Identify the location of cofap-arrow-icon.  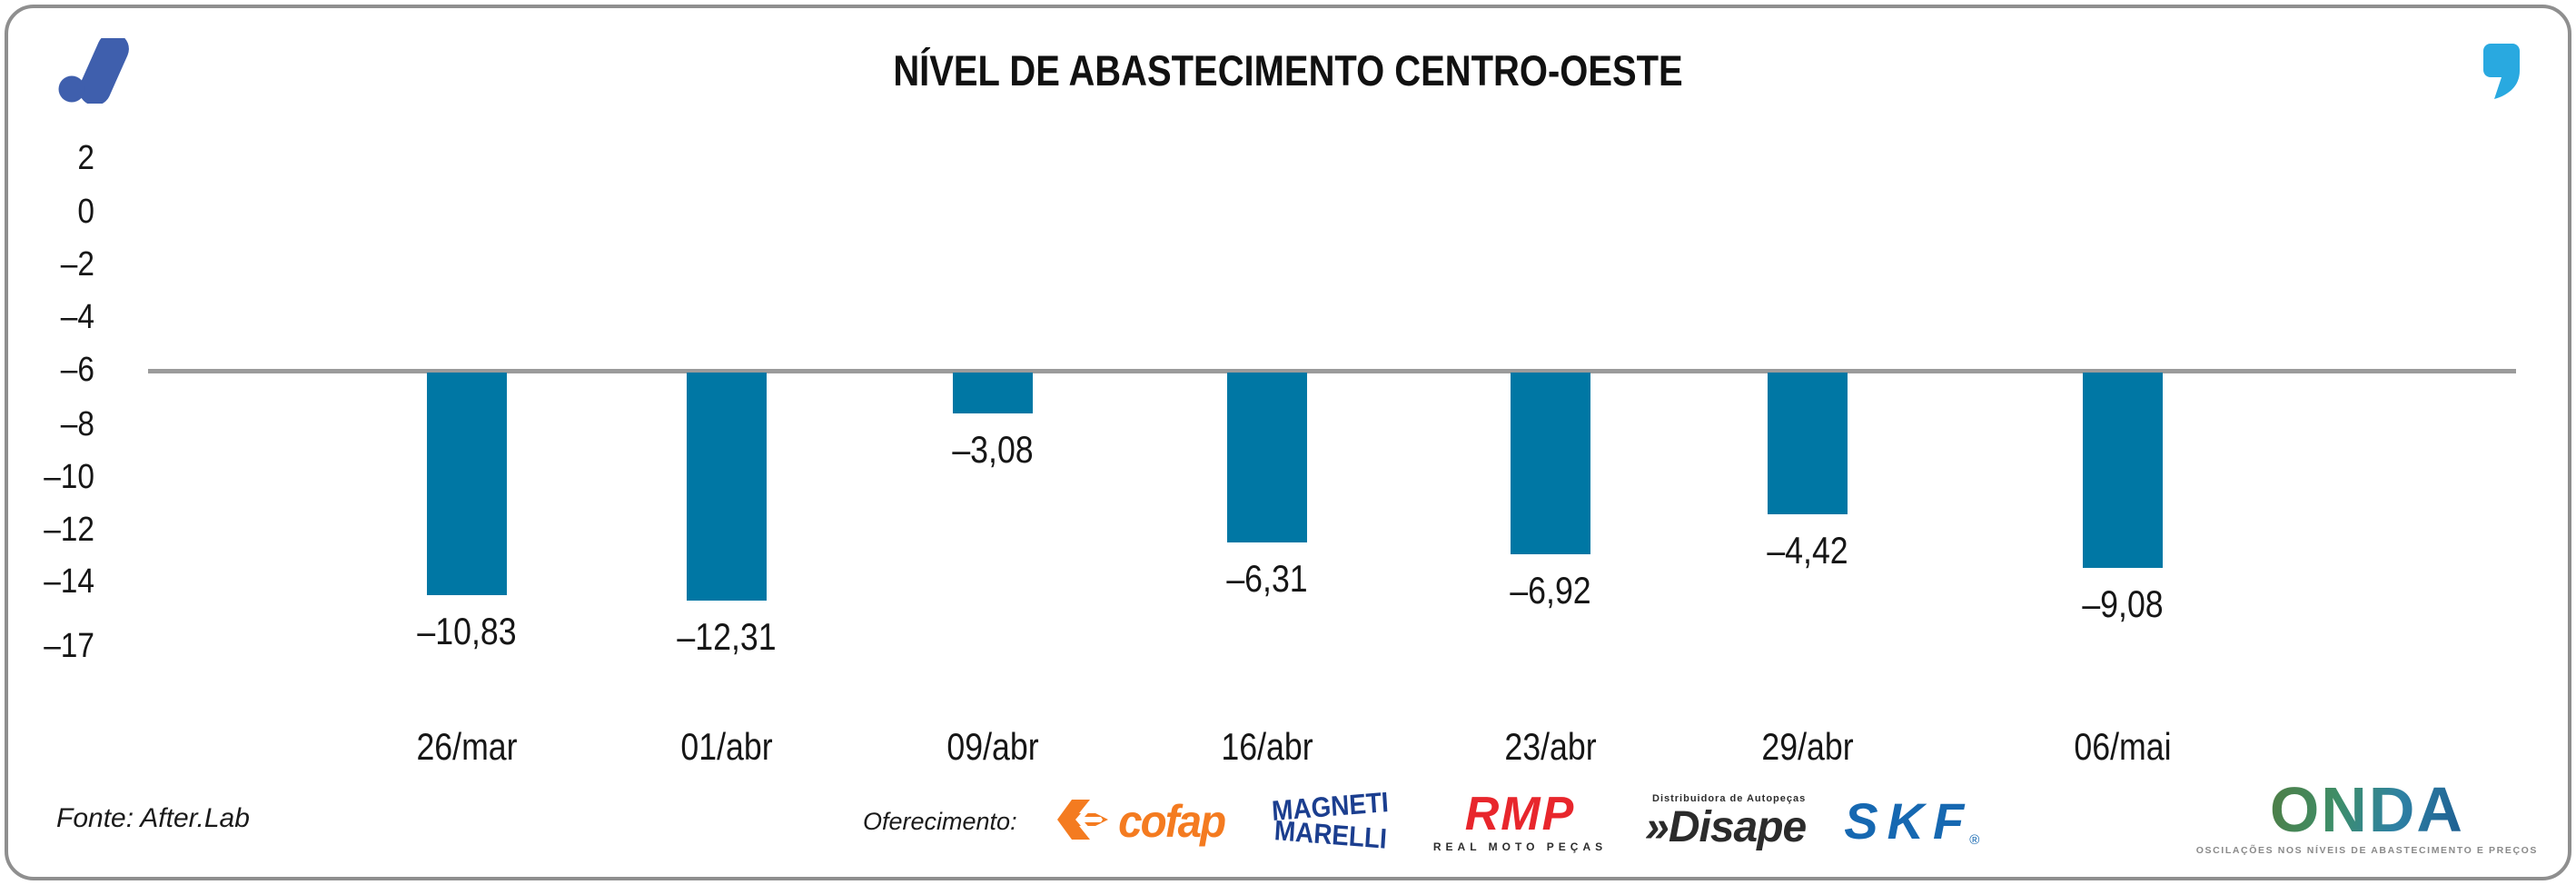
(1081, 822).